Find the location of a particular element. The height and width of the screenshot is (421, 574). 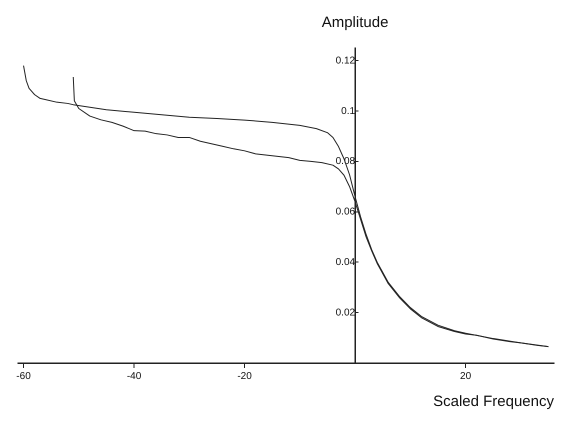

y-tick-label: 0.12 is located at coordinates (346, 60).